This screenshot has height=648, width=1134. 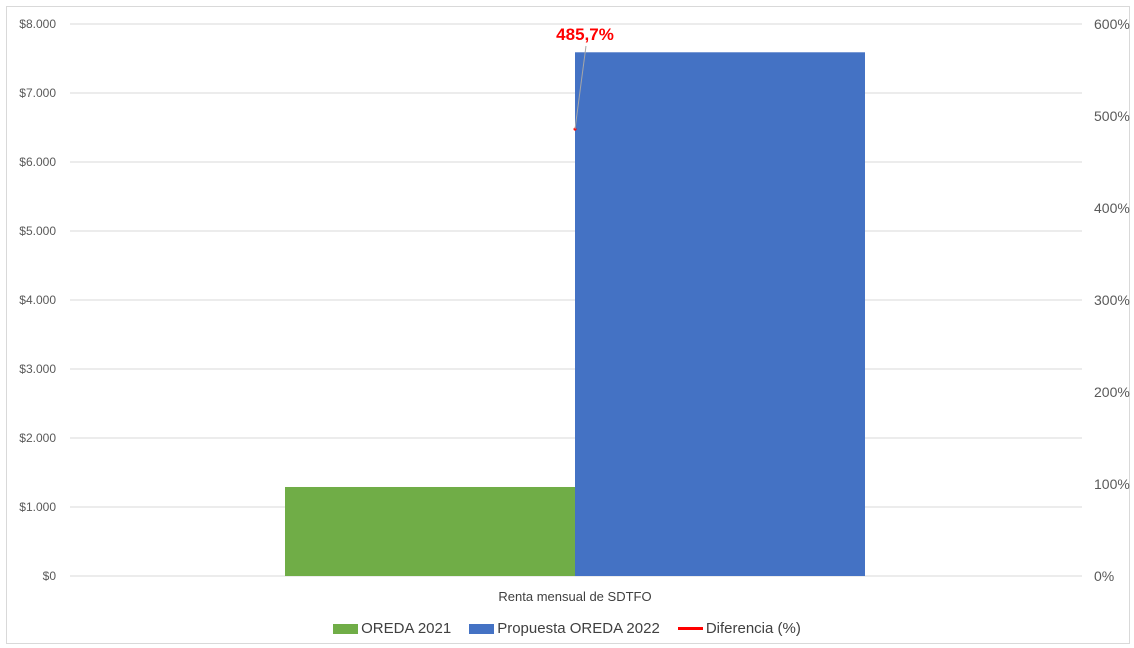 What do you see at coordinates (50, 576) in the screenshot?
I see `left-tick-label: $0` at bounding box center [50, 576].